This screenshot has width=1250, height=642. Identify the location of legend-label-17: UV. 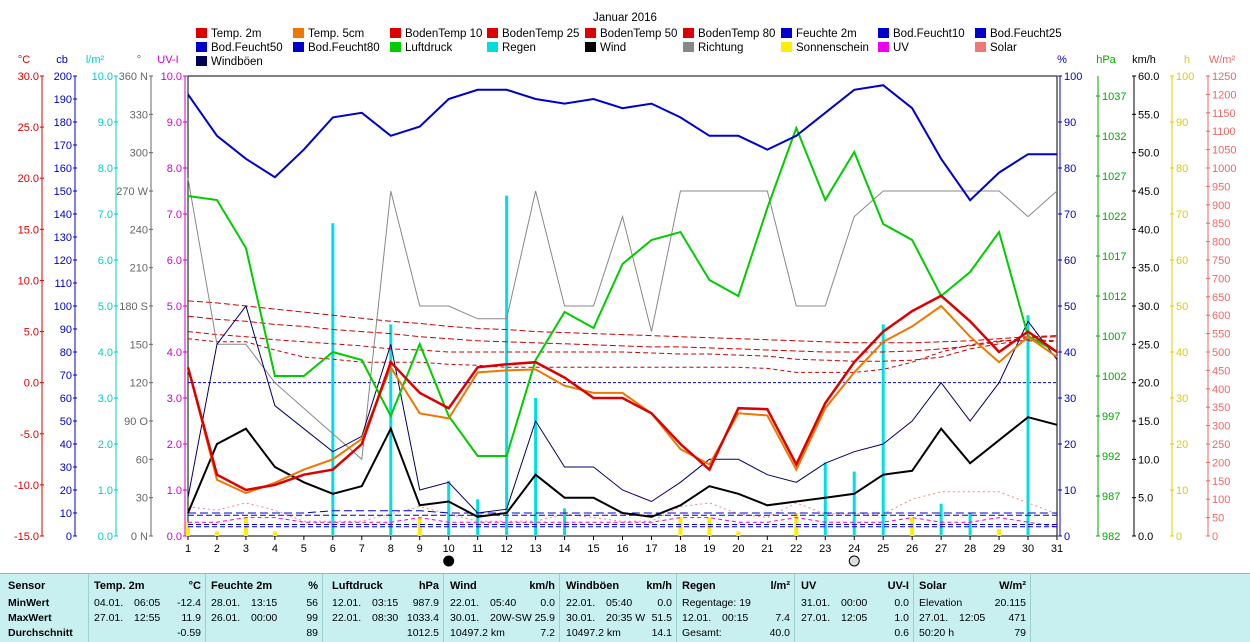
(901, 48).